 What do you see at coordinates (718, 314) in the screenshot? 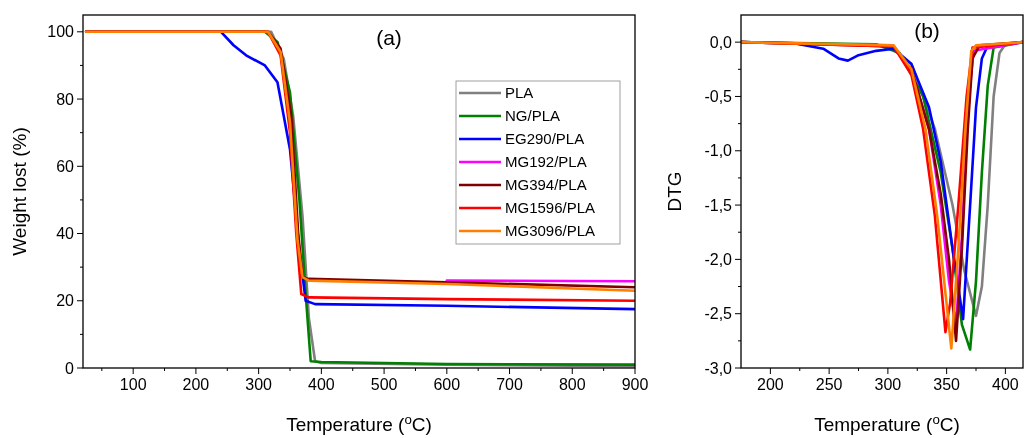
I see `y-tick-label: -2,5` at bounding box center [718, 314].